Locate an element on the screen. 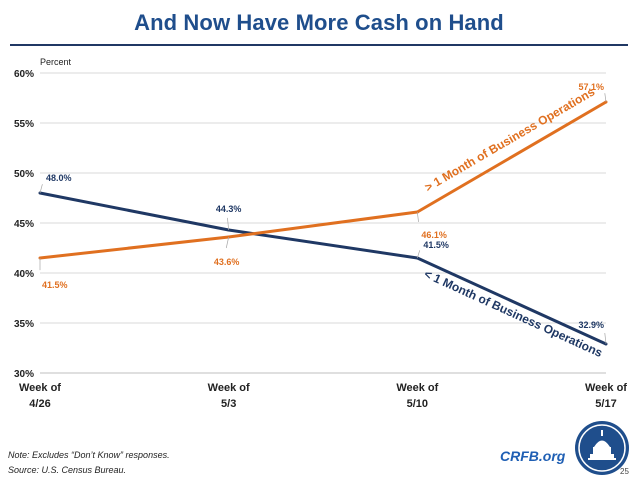  chart-note: Note: Excludes “Don’t Know” responses. is located at coordinates (89, 455).